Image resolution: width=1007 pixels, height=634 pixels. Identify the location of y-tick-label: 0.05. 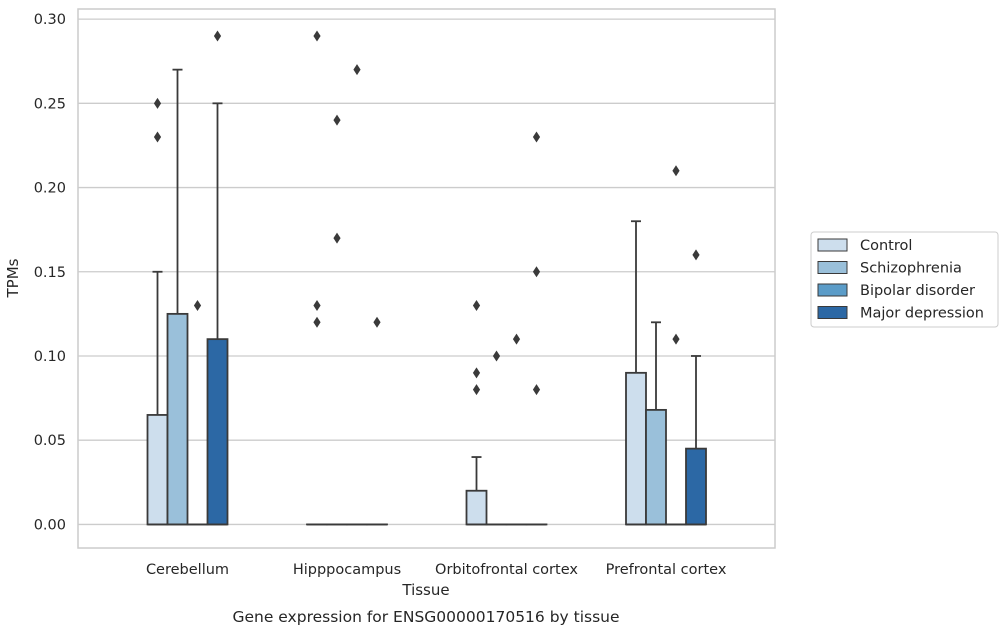
(50, 441).